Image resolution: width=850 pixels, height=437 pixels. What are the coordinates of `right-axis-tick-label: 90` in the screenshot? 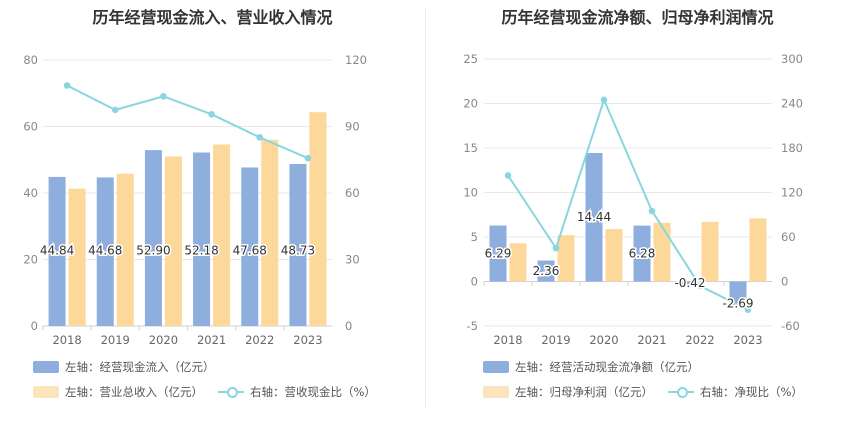 It's located at (352, 127).